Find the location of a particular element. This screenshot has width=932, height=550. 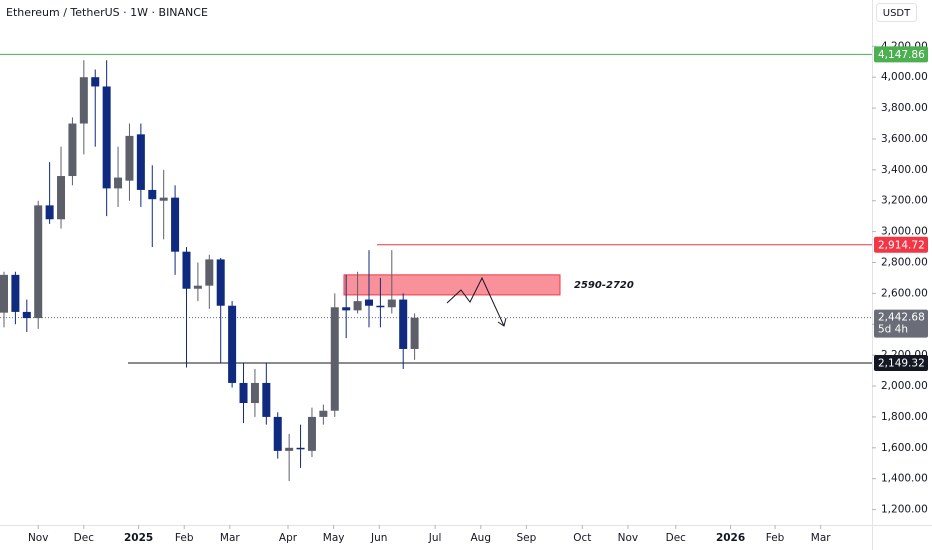

last-price-box is located at coordinates (901, 323).